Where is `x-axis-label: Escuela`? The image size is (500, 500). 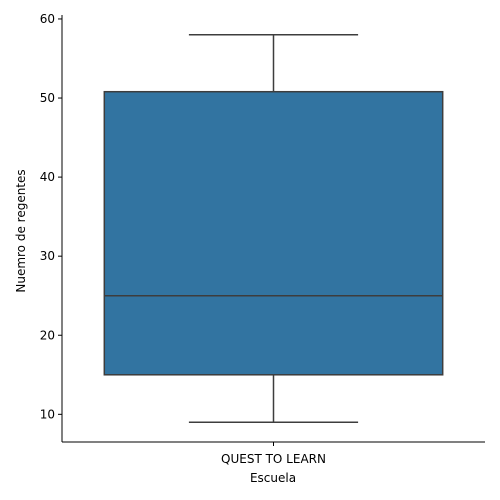
x-axis-label: Escuela is located at coordinates (273, 478).